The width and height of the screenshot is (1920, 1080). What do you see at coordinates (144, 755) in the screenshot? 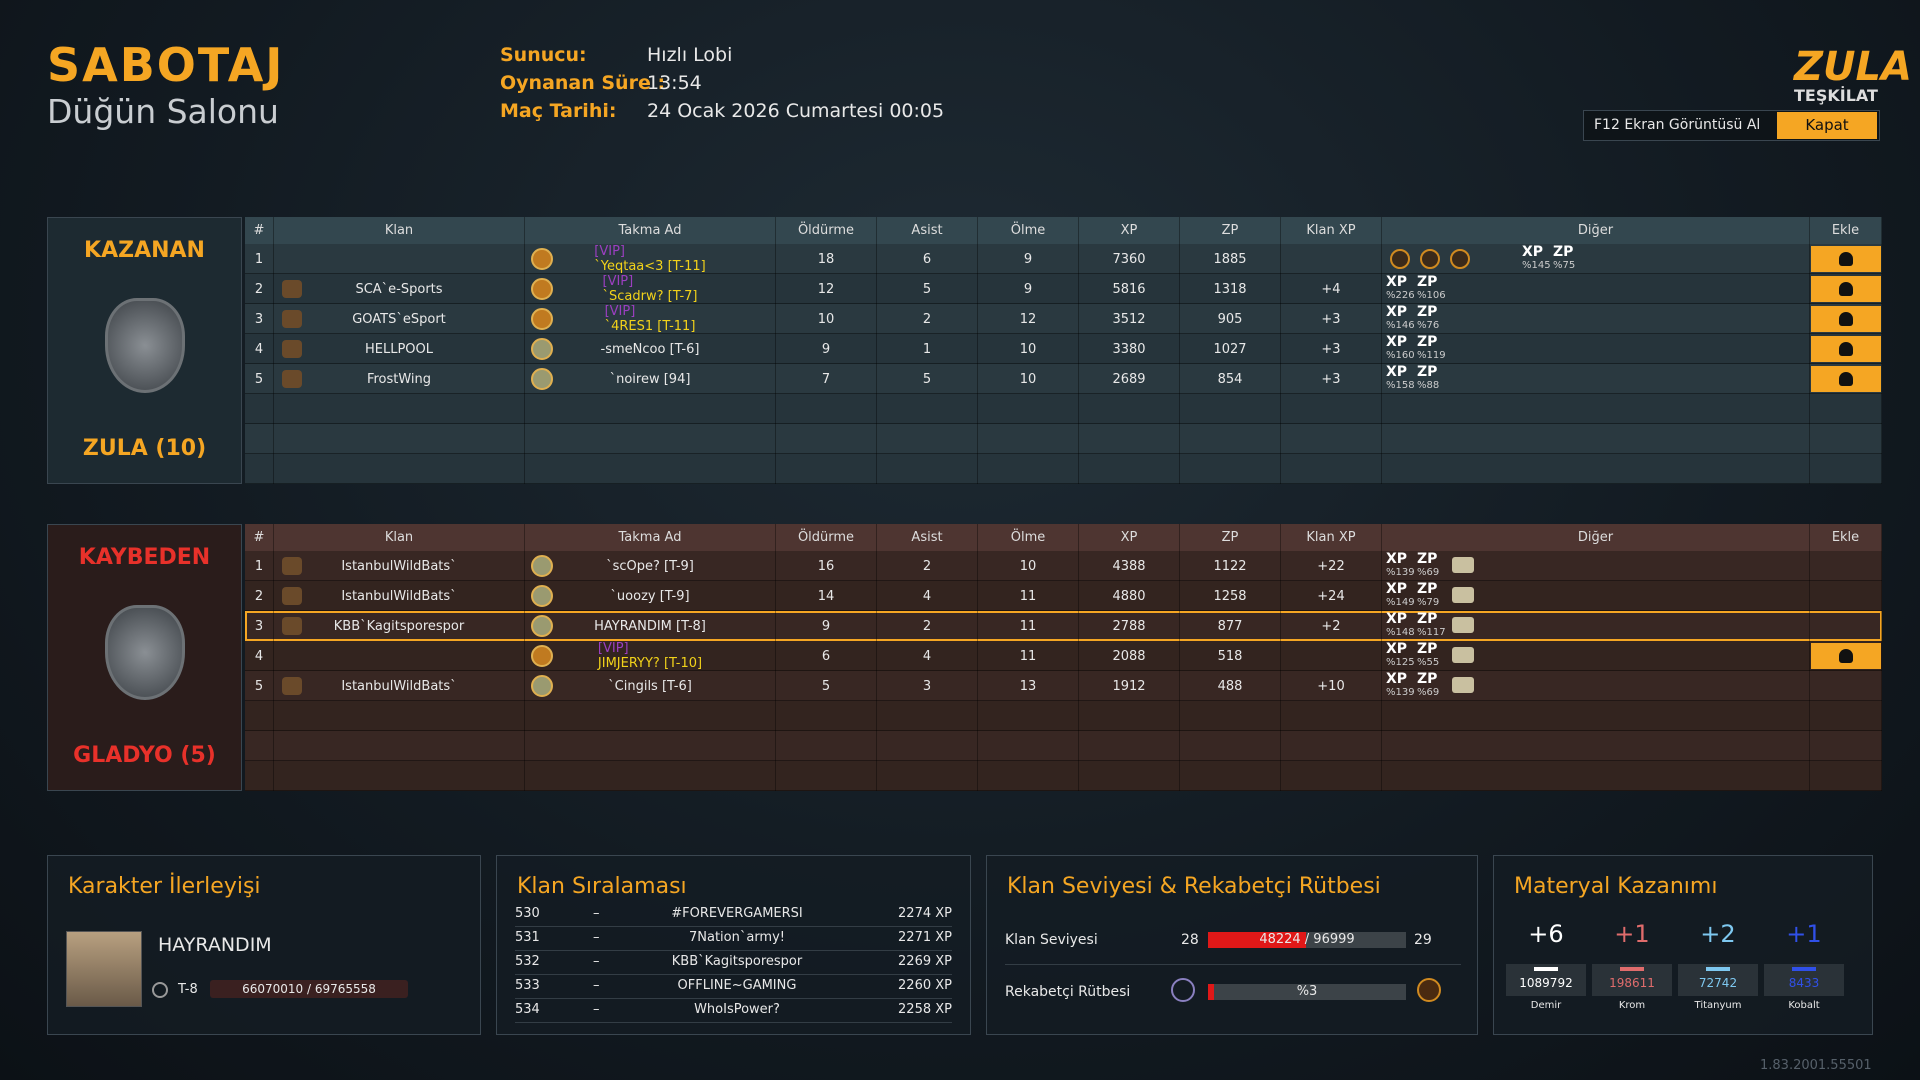
I see `team-name: GLADYO (5)` at bounding box center [144, 755].